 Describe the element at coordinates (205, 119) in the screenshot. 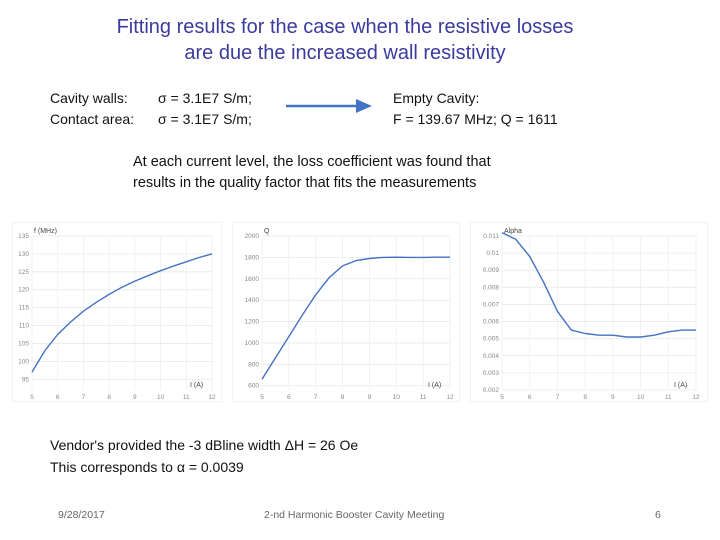

I see `contact-area-value: σ = 3.1E7 S/m;` at that location.